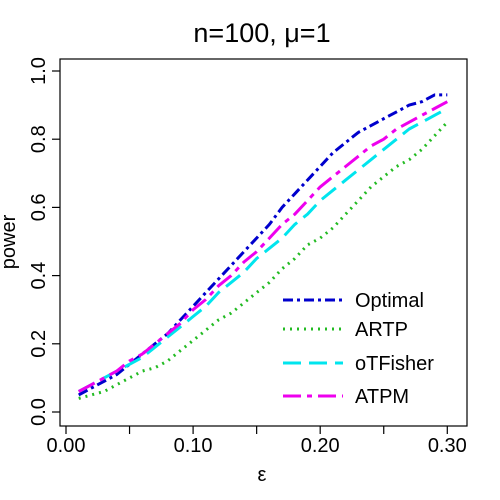  I want to click on x-tick-label: 0.00, so click(66, 446).